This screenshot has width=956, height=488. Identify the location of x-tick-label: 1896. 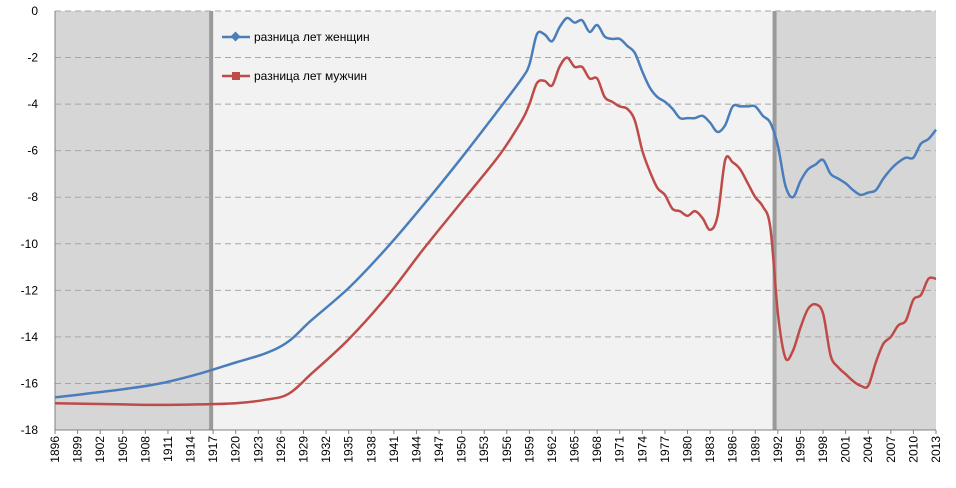
(55, 449).